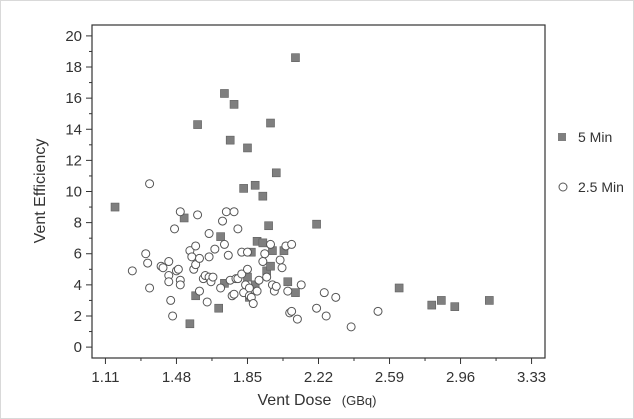  Describe the element at coordinates (73, 36) in the screenshot. I see `y-tick-label: 20` at that location.